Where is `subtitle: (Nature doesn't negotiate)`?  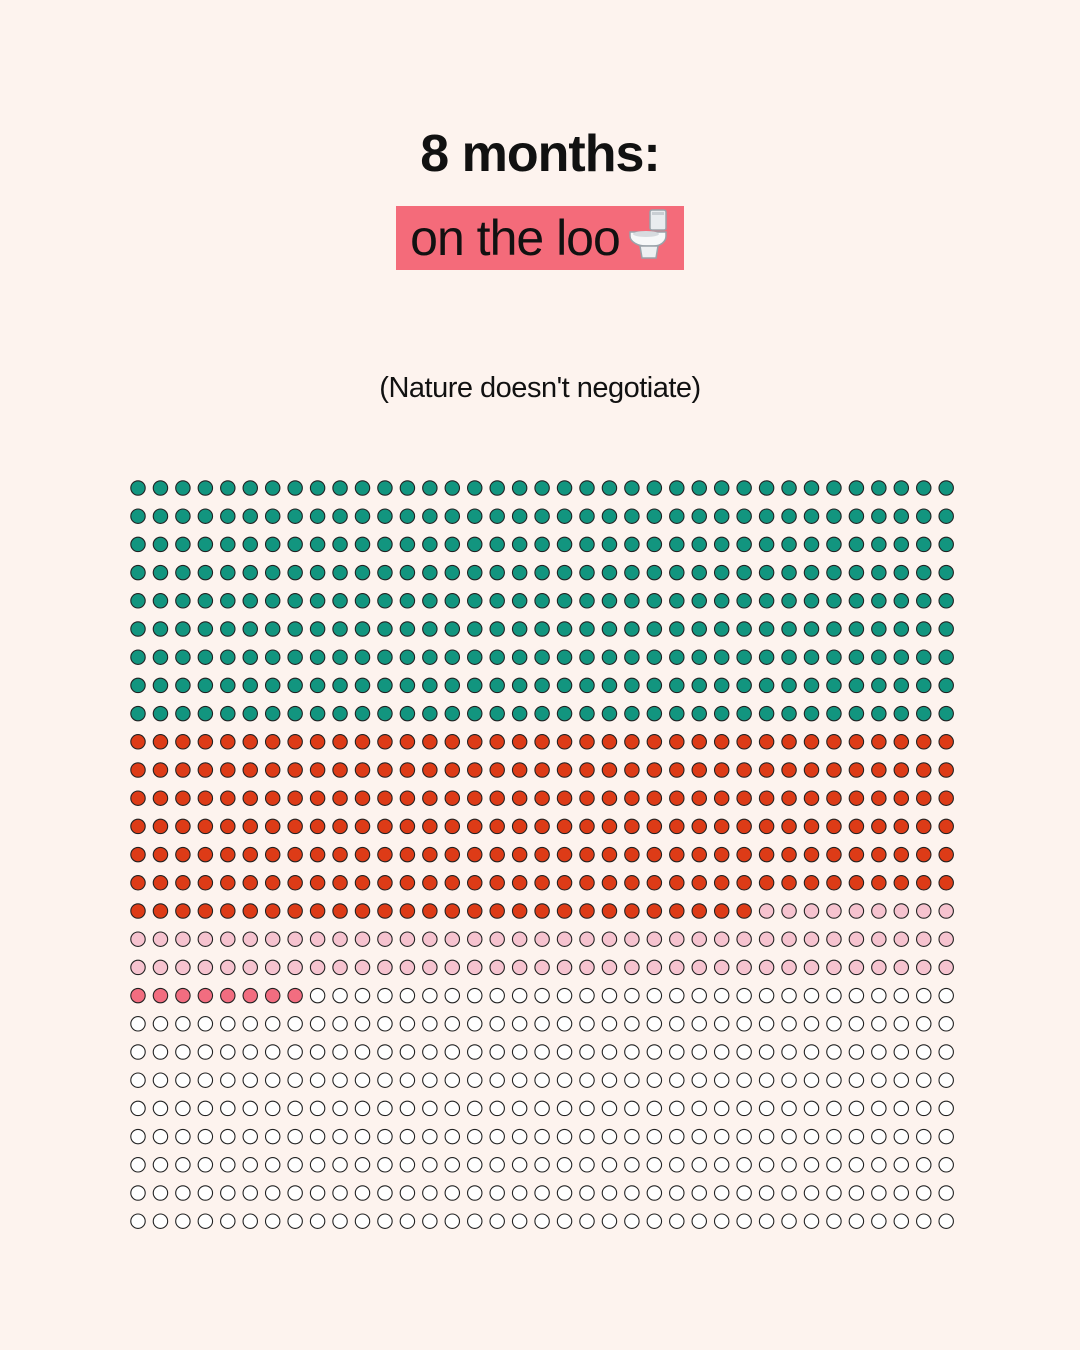
subtitle: (Nature doesn't negotiate) is located at coordinates (540, 388).